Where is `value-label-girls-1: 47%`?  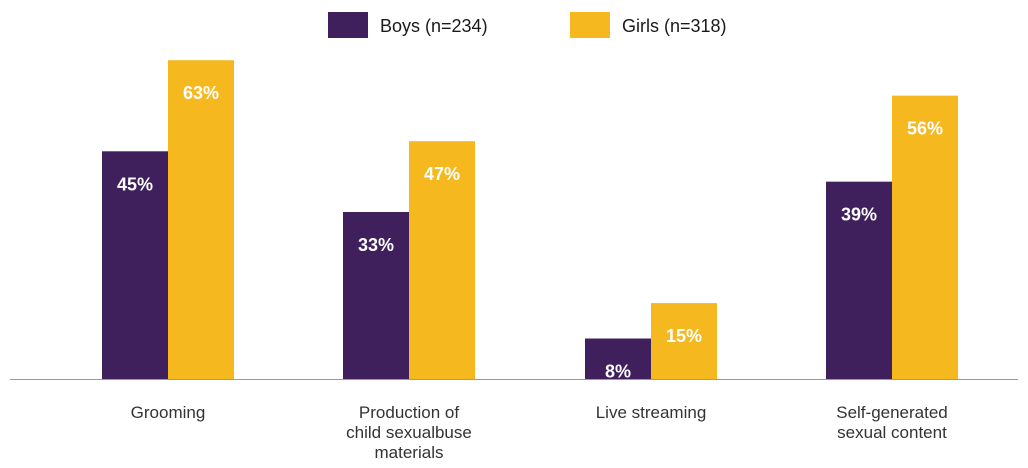
value-label-girls-1: 47% is located at coordinates (442, 174).